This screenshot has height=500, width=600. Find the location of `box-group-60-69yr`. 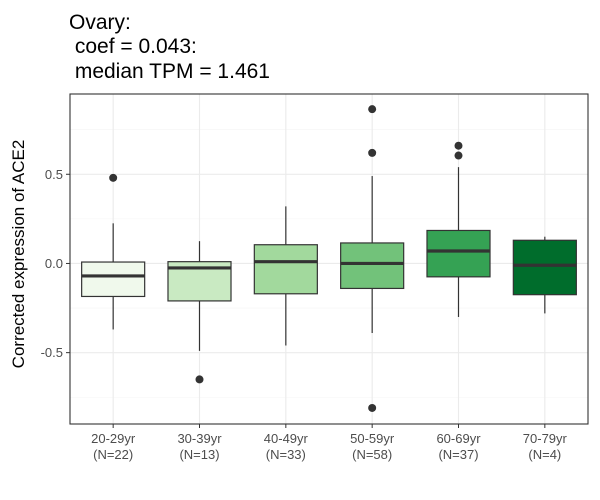

box-group-60-69yr is located at coordinates (458, 229).